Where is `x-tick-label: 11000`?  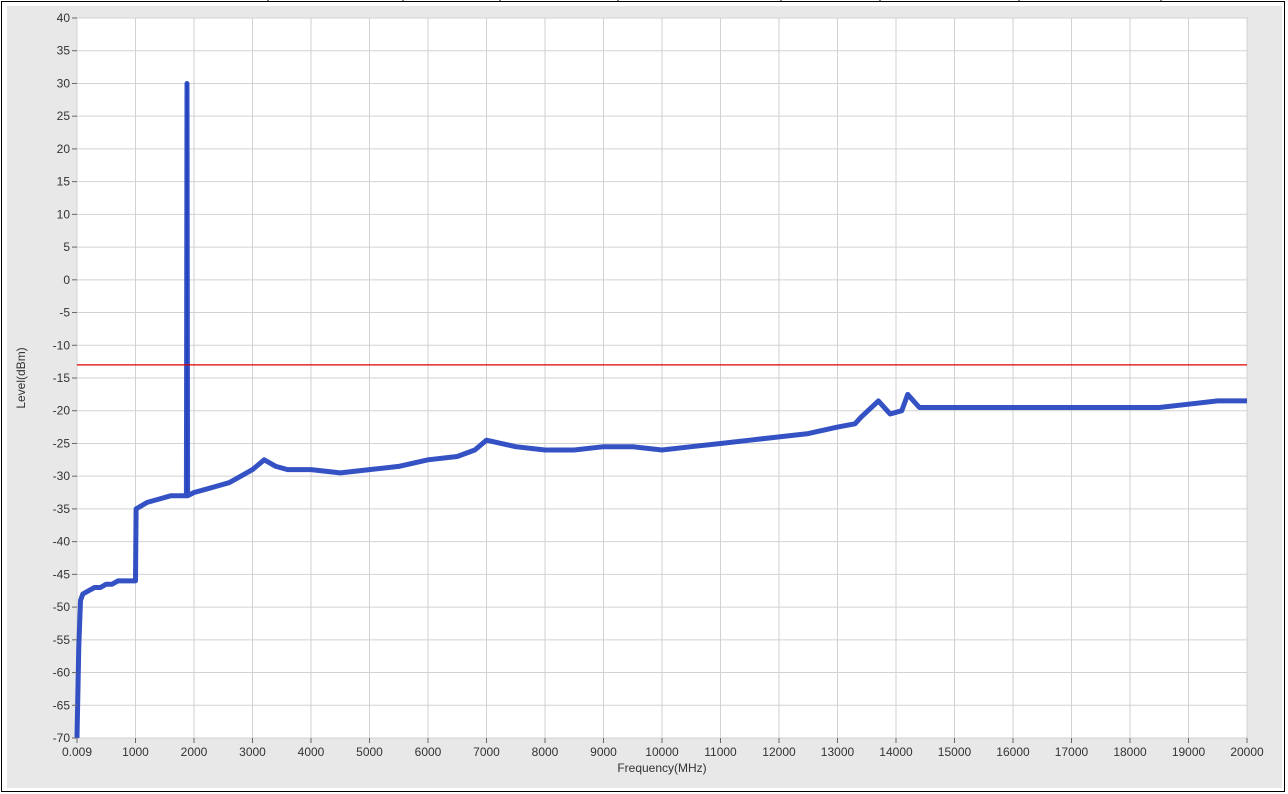
x-tick-label: 11000 is located at coordinates (720, 752).